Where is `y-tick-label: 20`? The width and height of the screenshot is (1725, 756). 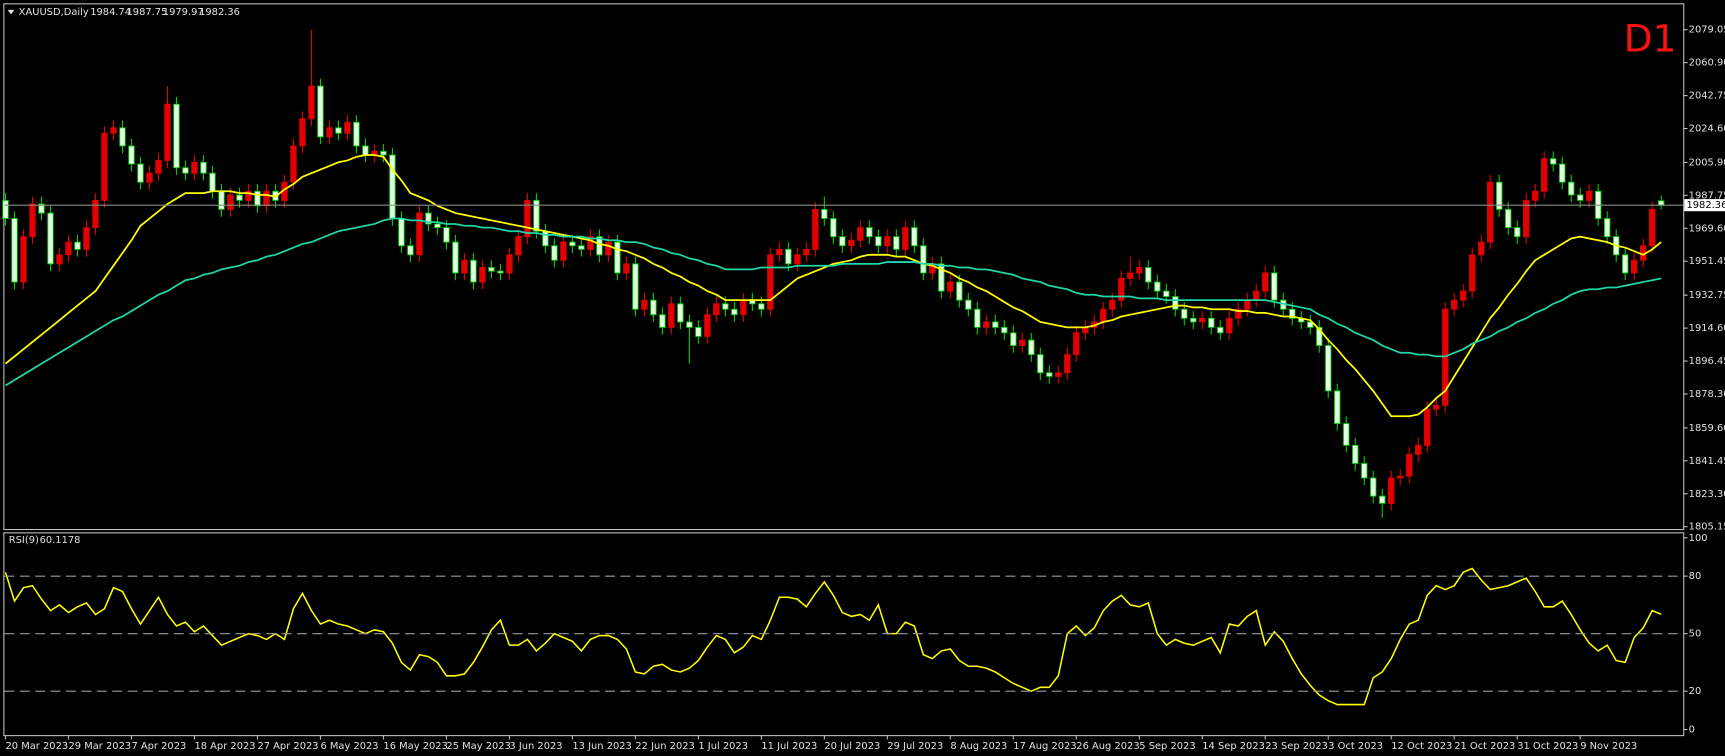 y-tick-label: 20 is located at coordinates (1695, 691).